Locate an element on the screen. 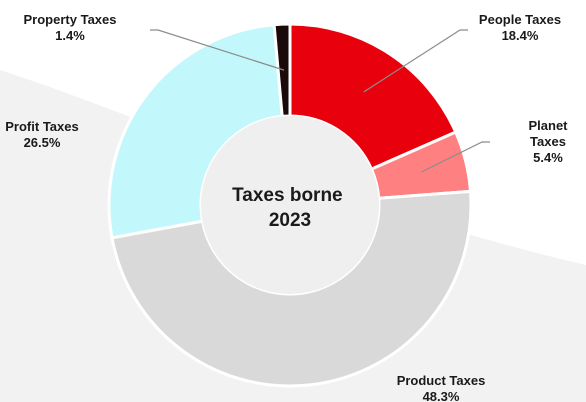  center-label-line-1: Taxes borne is located at coordinates (287, 195).